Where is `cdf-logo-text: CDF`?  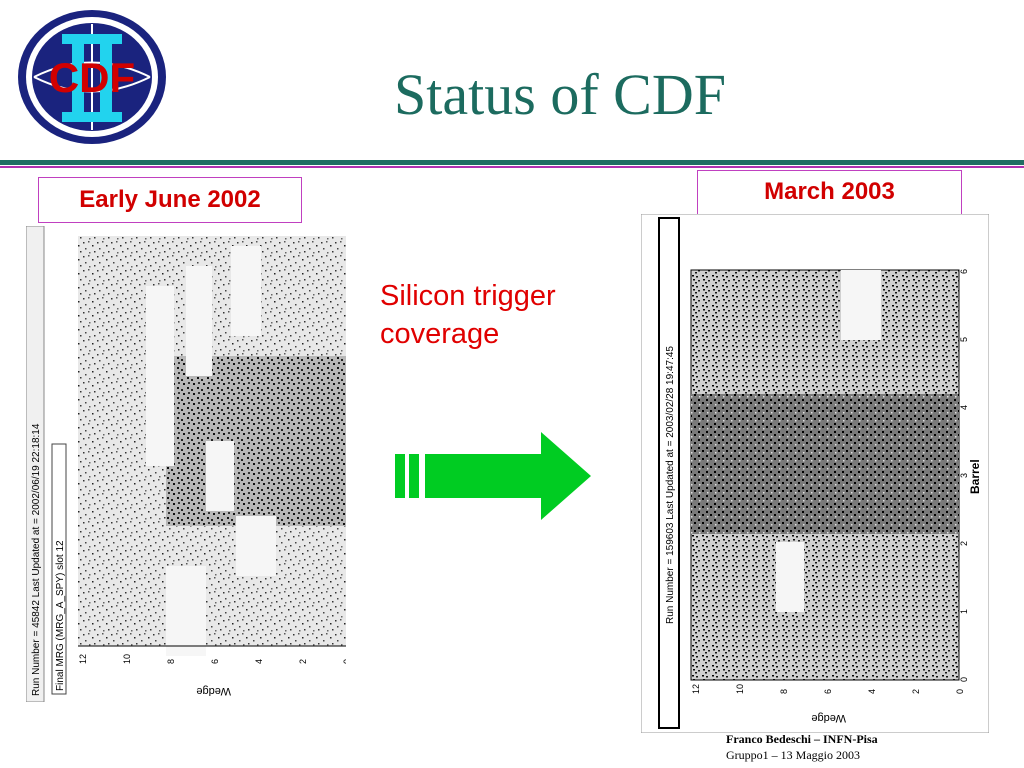
cdf-logo-text: CDF is located at coordinates (92, 77).